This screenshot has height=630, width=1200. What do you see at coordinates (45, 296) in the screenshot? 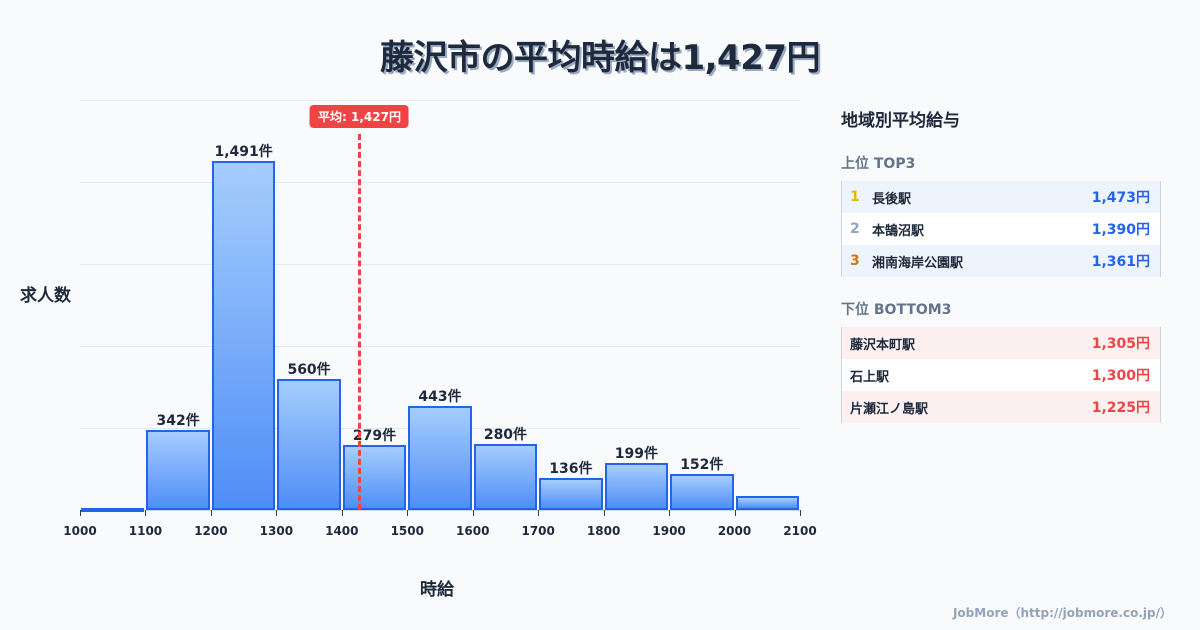
I see `y-axis-label: 求人数` at bounding box center [45, 296].